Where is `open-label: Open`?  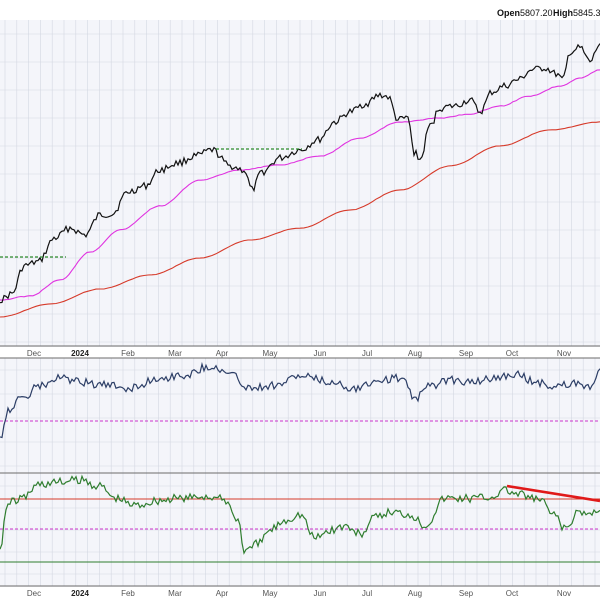 open-label: Open is located at coordinates (508, 13).